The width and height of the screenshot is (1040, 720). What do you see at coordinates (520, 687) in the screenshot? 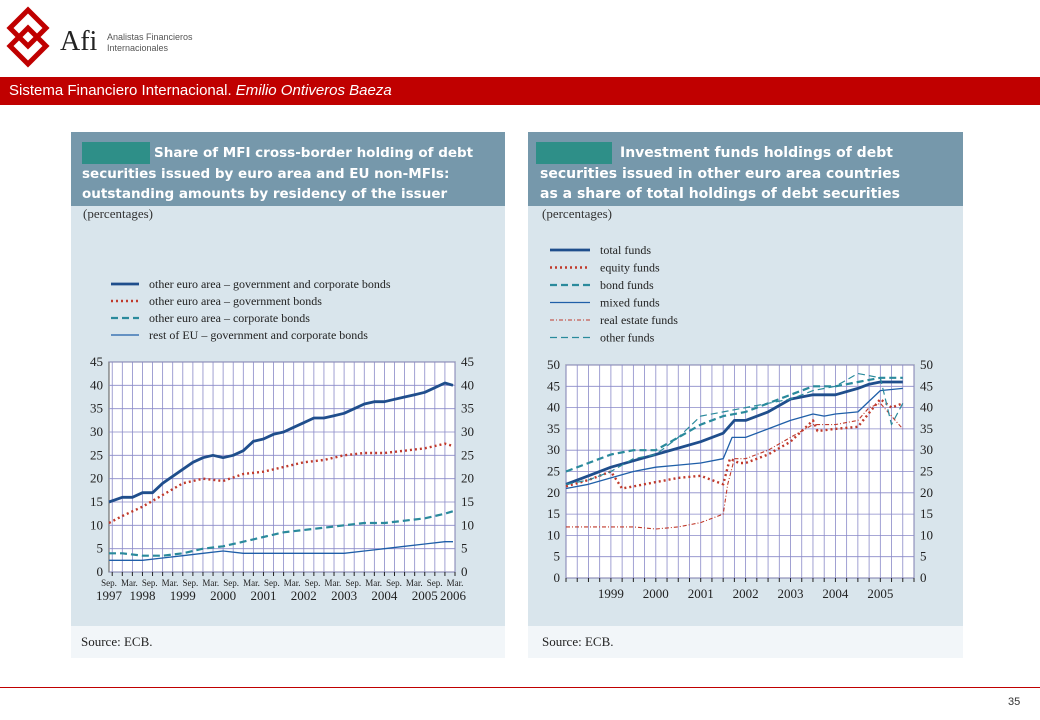
I see `footer-divider` at bounding box center [520, 687].